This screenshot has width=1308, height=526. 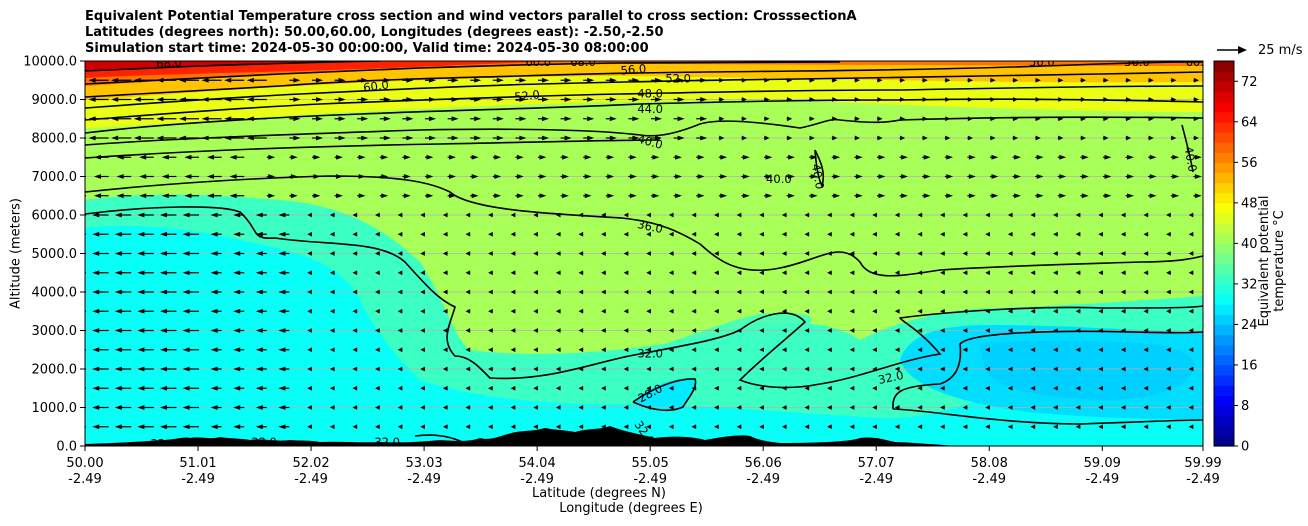 What do you see at coordinates (779, 179) in the screenshot?
I see `contour-label: 40.0` at bounding box center [779, 179].